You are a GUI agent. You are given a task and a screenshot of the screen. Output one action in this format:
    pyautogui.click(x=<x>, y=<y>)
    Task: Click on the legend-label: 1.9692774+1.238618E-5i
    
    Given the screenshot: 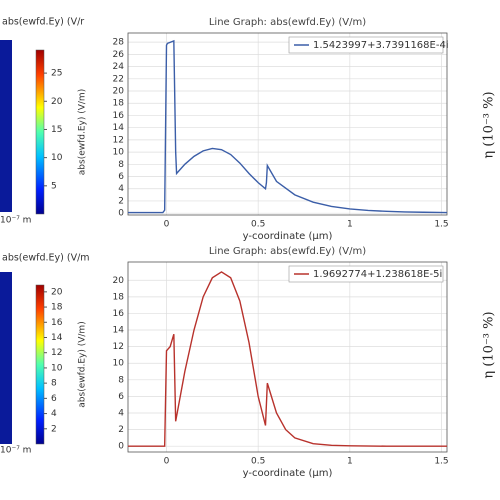 What is the action you would take?
    pyautogui.click(x=377, y=274)
    